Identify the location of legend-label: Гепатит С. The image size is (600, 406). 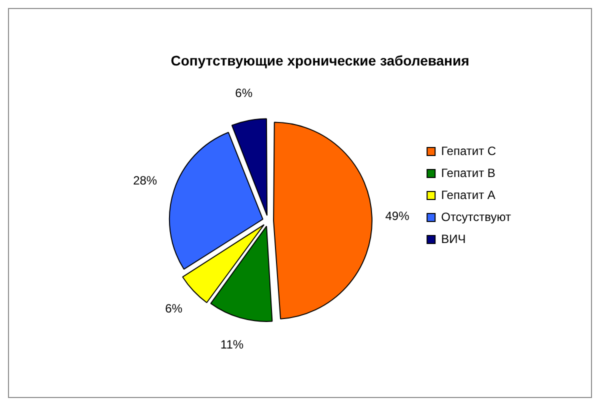
(468, 151).